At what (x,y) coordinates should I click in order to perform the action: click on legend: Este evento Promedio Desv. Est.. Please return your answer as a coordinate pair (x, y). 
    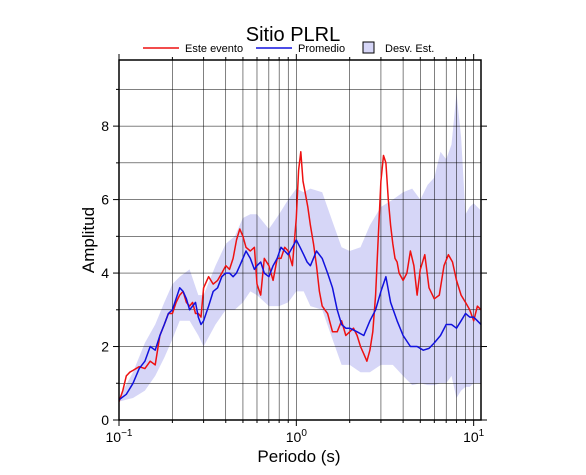
    Looking at the image, I should click on (288, 48).